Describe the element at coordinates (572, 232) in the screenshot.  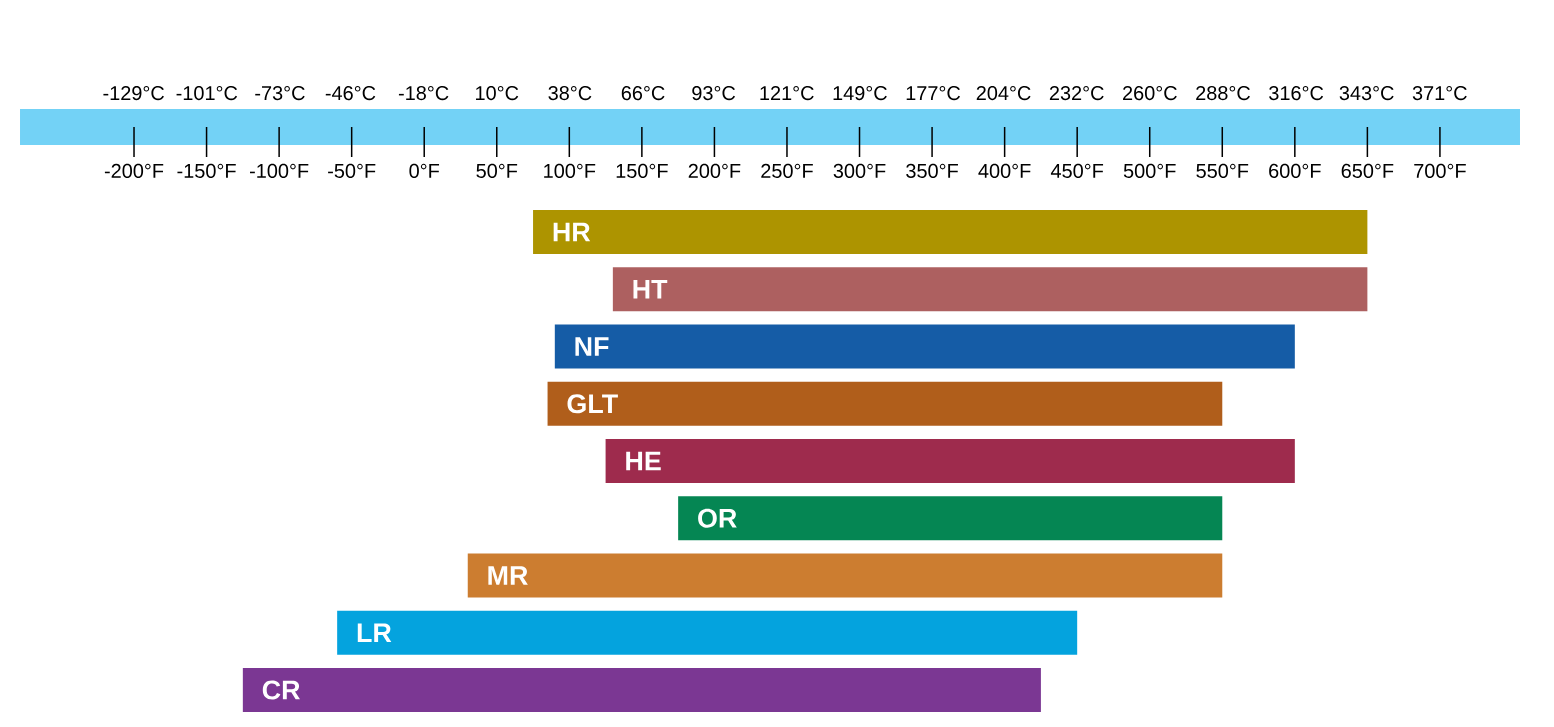
I see `y-tick-label: HR` at that location.